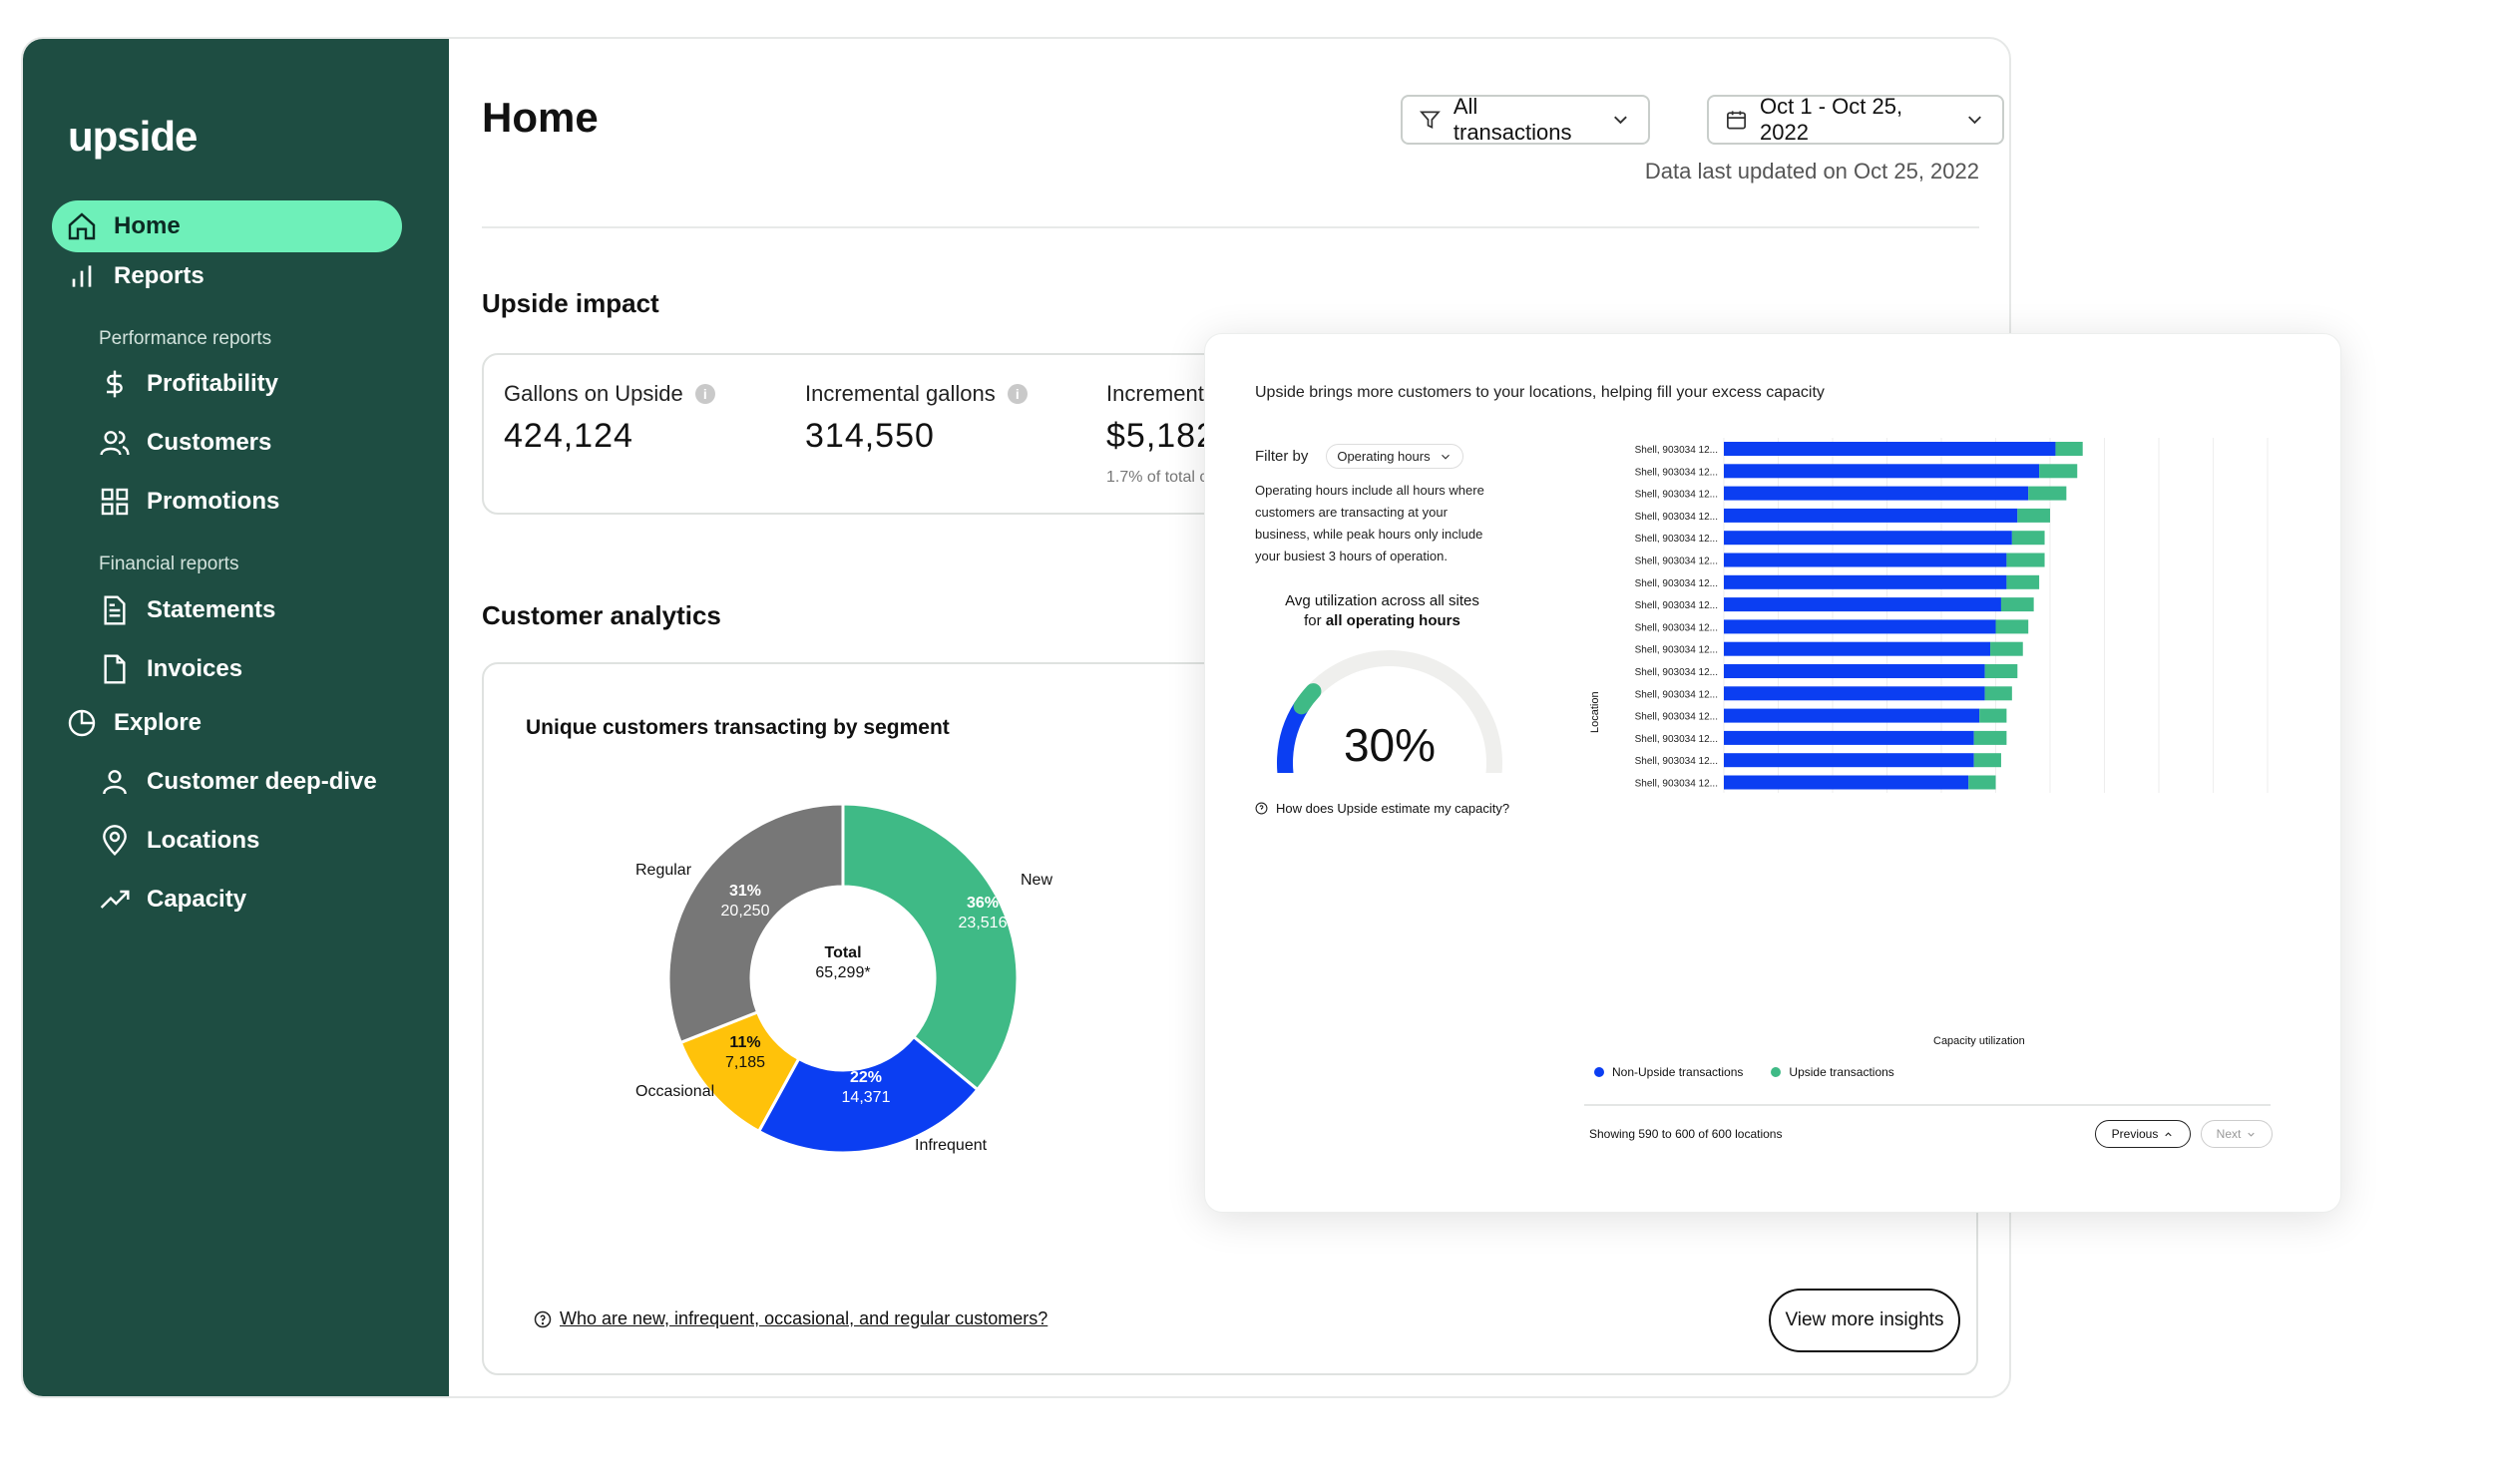  Describe the element at coordinates (1855, 119) in the screenshot. I see `date-range-picker: Oct 1 - Oct 25, 2022` at that location.